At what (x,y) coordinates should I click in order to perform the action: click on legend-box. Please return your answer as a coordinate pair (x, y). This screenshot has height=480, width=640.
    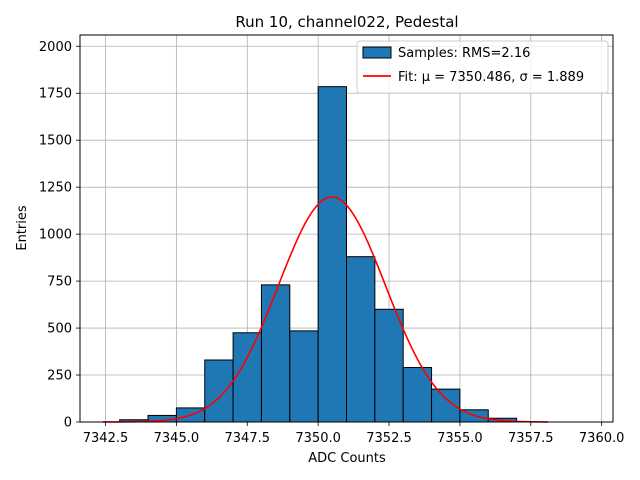
    Looking at the image, I should click on (482, 67).